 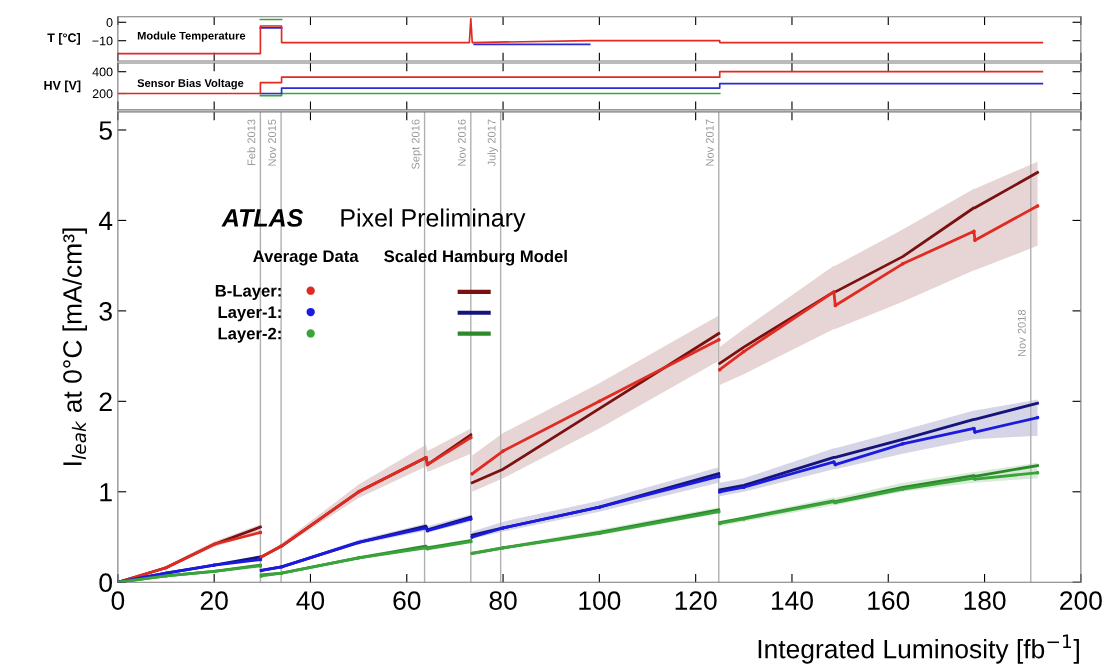 What do you see at coordinates (102, 94) in the screenshot?
I see `y-tick-label: 200` at bounding box center [102, 94].